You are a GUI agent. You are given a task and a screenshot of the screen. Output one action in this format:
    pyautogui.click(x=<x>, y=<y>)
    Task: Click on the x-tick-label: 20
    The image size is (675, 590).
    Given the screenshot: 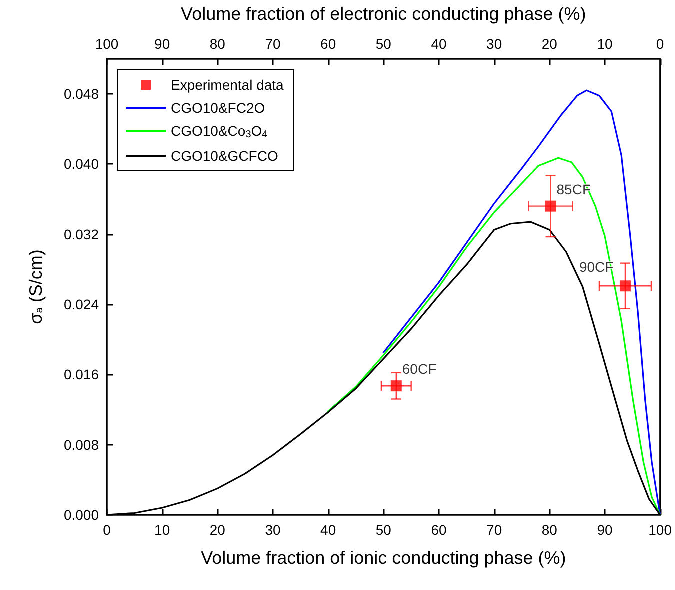 What is the action you would take?
    pyautogui.click(x=218, y=530)
    